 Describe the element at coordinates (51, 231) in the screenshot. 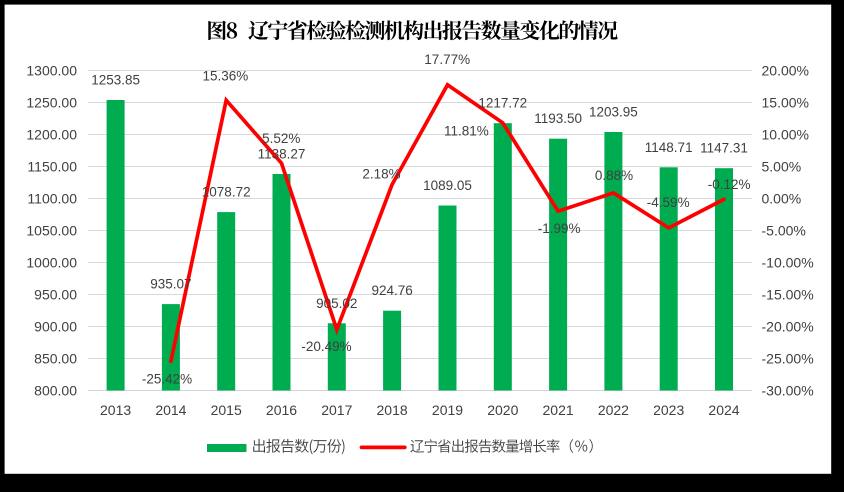

I see `svg-text: 1050.00` at that location.